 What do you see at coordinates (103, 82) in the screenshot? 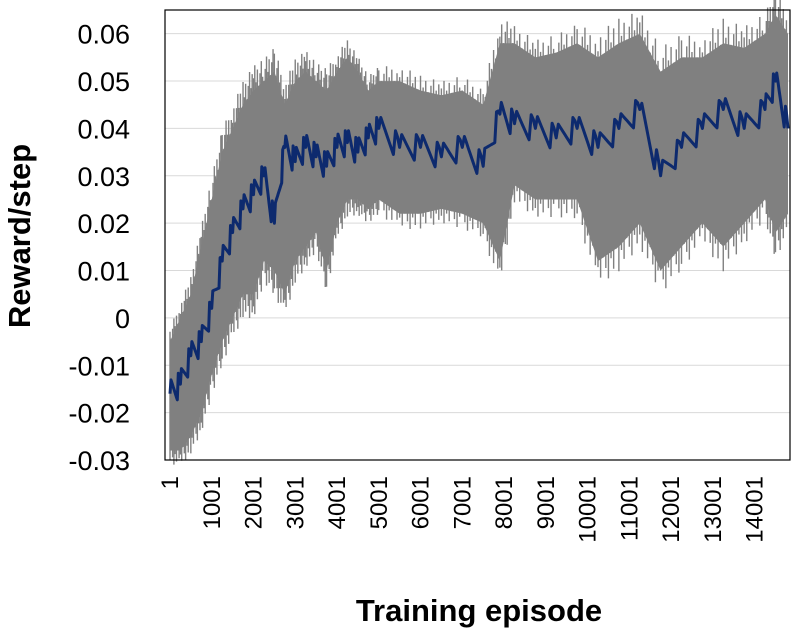
I see `y-tick-label: 0.05` at bounding box center [103, 82].